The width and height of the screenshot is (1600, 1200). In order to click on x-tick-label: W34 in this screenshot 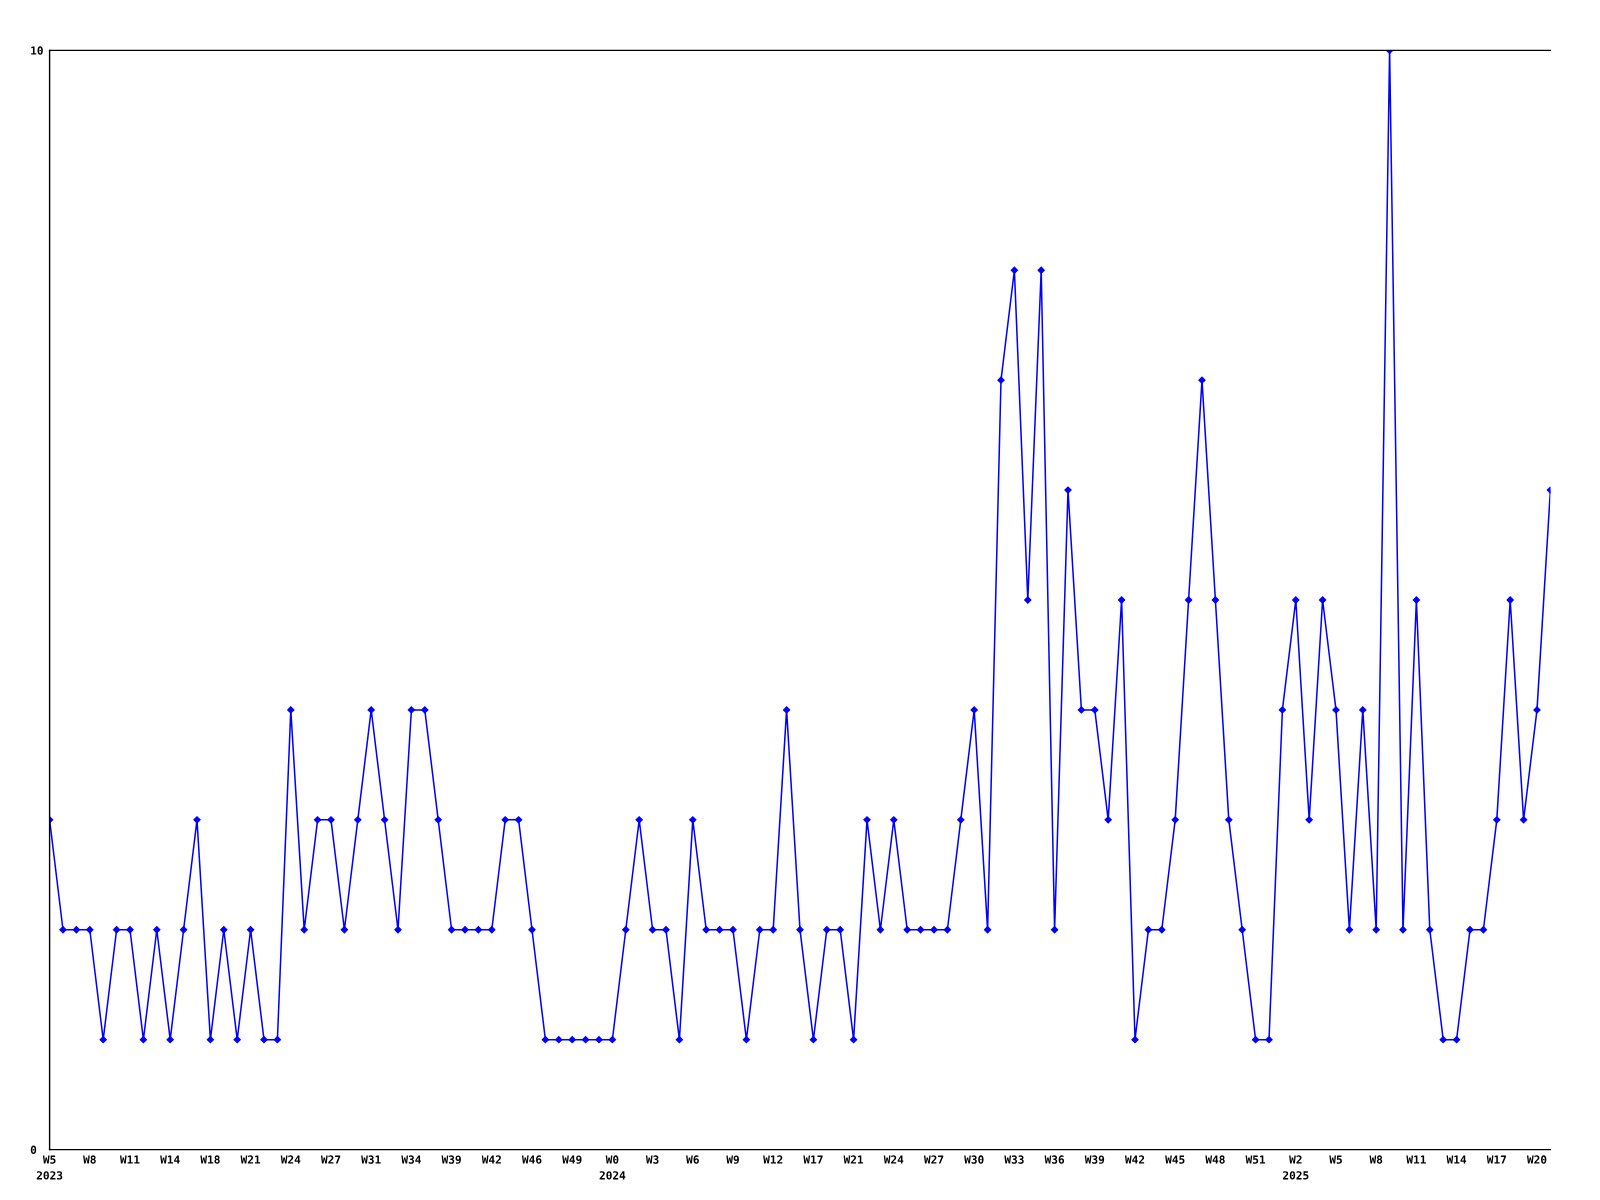, I will do `click(411, 1159)`.